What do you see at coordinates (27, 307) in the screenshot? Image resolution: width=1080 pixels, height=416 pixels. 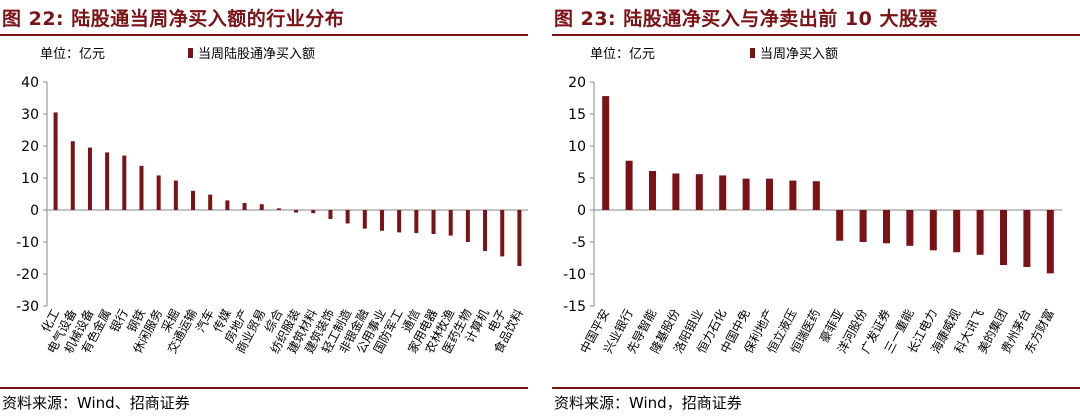 I see `left-y-tick-label: -30` at bounding box center [27, 307].